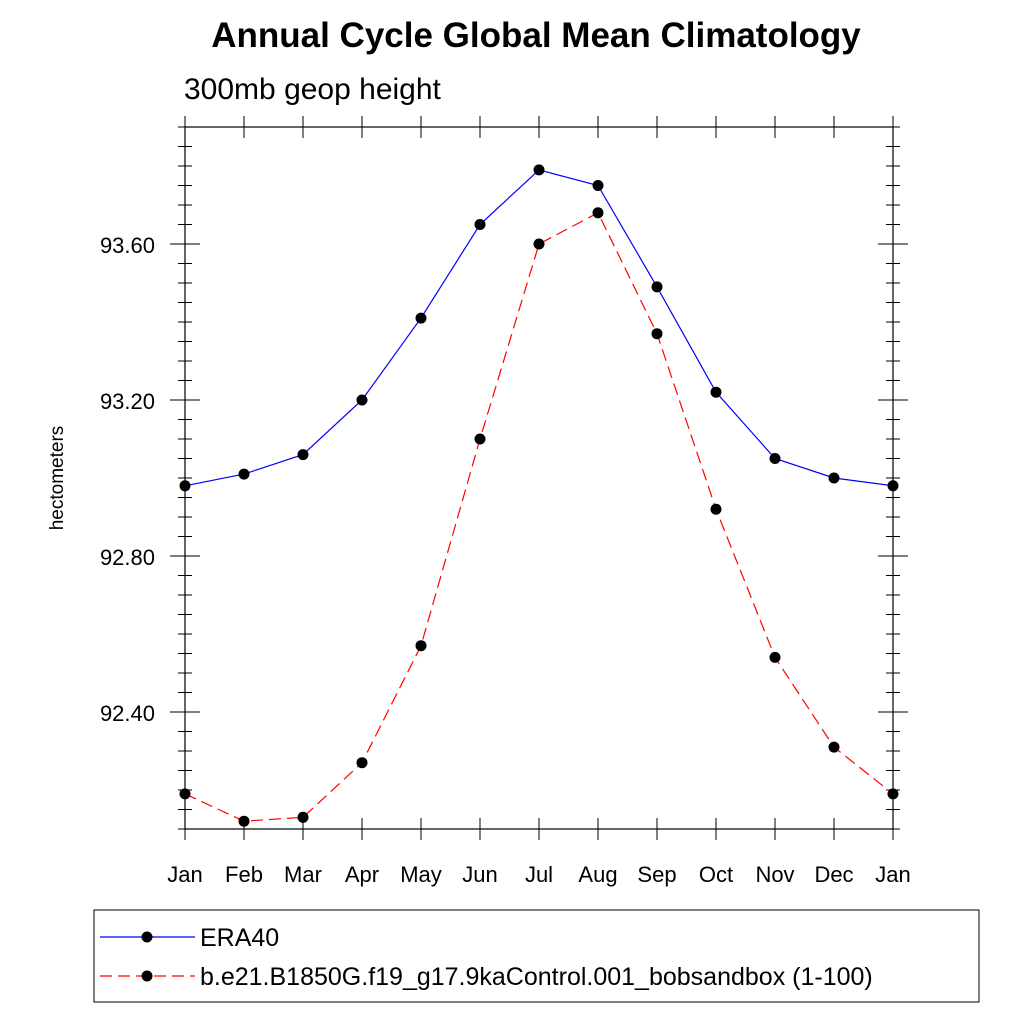 This screenshot has height=1024, width=1024. Describe the element at coordinates (716, 874) in the screenshot. I see `x-tick-label: Oct` at that location.